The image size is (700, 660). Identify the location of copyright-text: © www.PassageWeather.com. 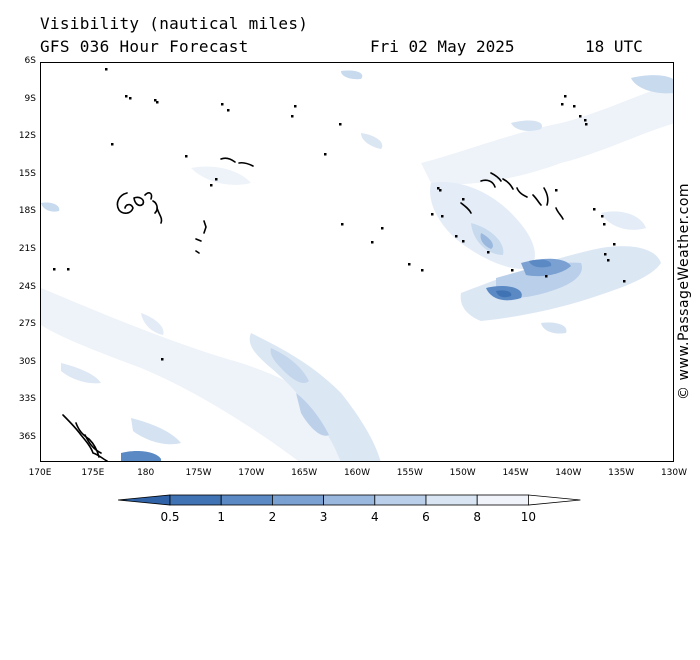
(684, 291).